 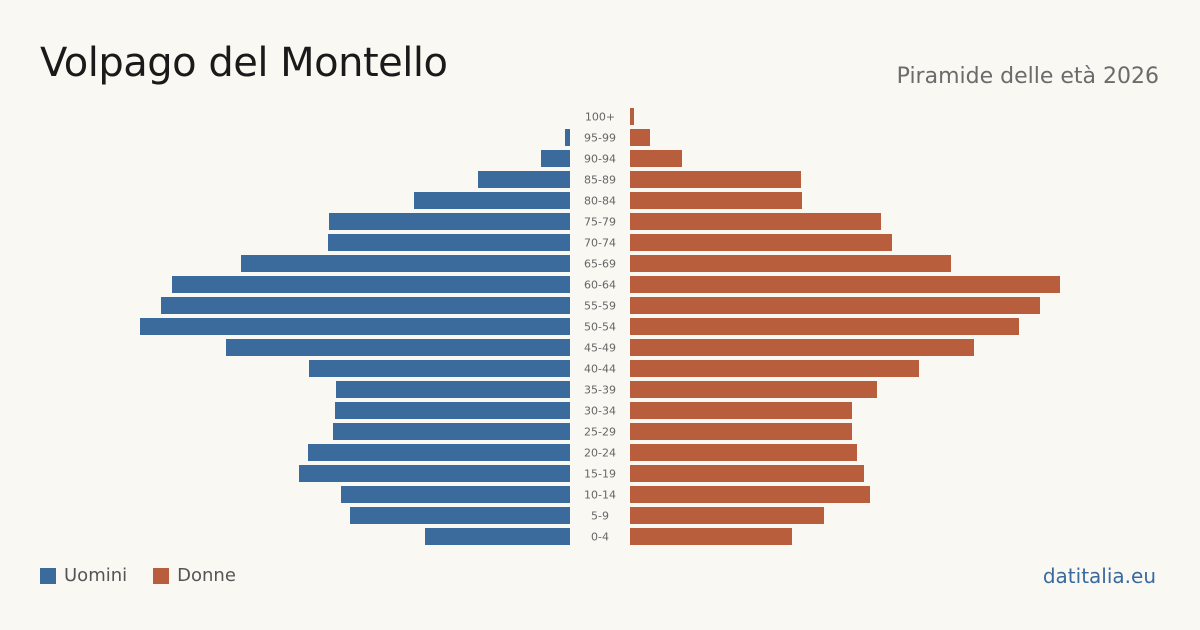 I want to click on age-label-100+: 100+, so click(x=600, y=117).